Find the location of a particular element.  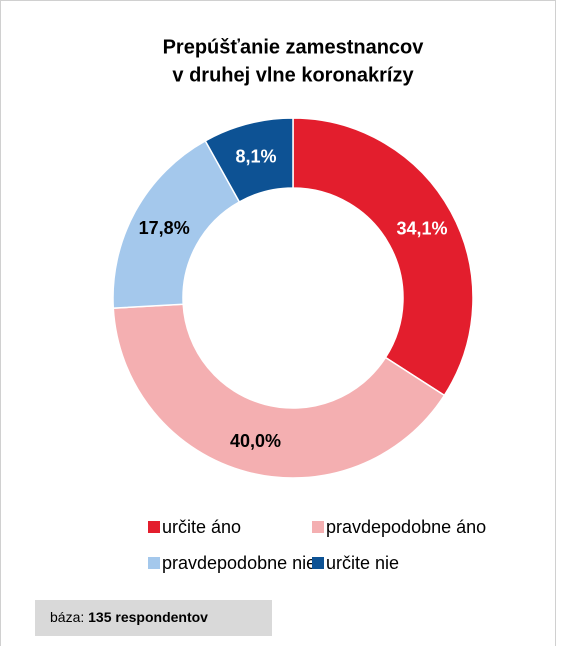

value-label: 40,0% is located at coordinates (255, 441).